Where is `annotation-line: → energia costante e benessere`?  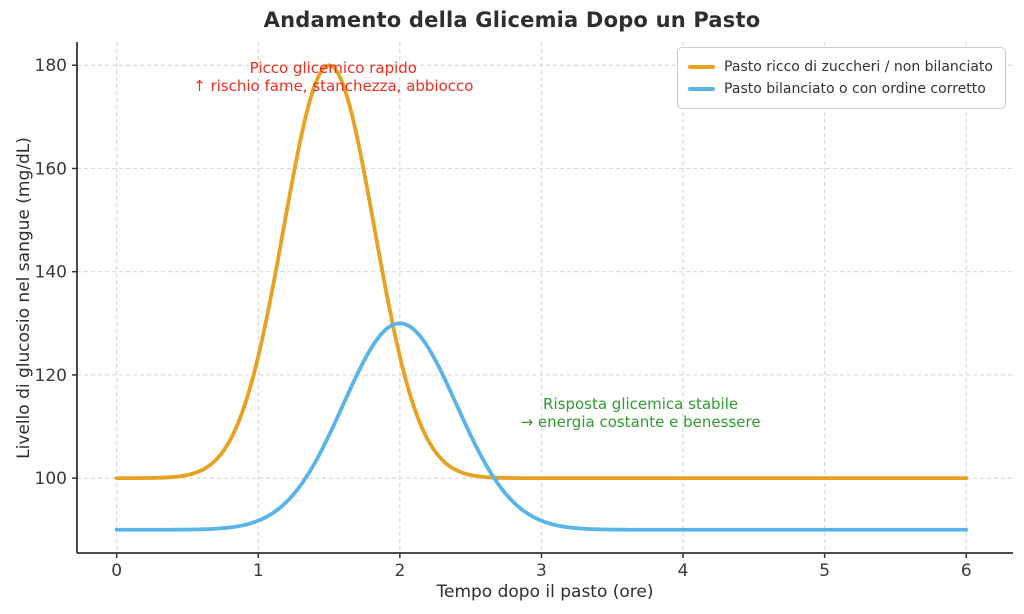
annotation-line: → energia costante e benessere is located at coordinates (640, 421).